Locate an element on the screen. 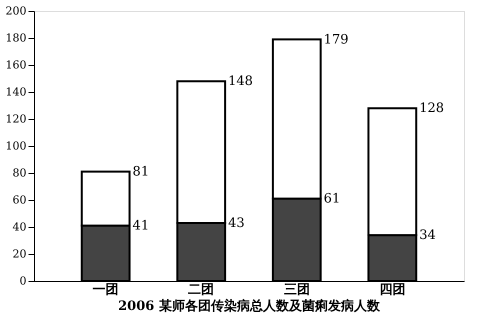 Image resolution: width=480 pixels, height=334 pixels. x-tick-label: 一团 is located at coordinates (105, 290).